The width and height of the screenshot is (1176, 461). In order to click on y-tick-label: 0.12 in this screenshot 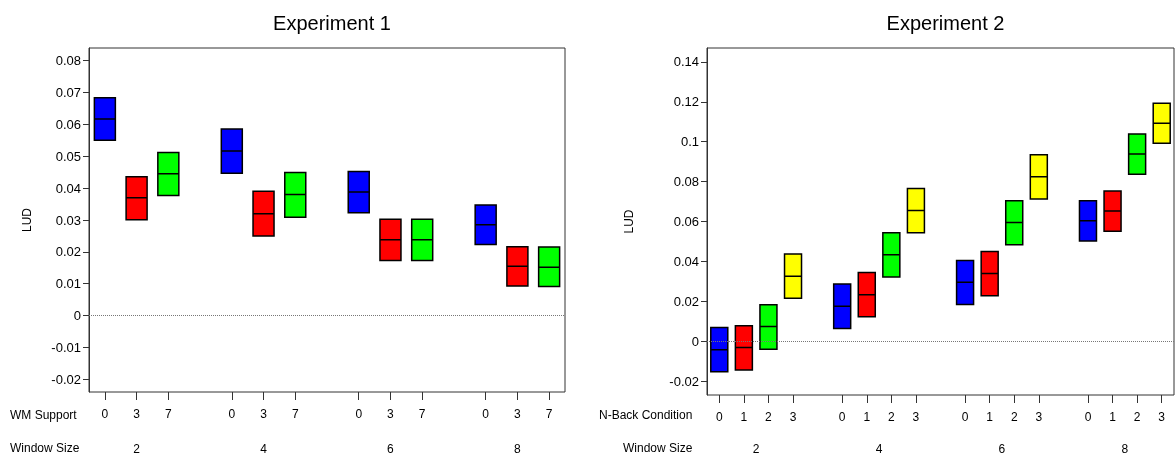, I will do `click(686, 102)`.